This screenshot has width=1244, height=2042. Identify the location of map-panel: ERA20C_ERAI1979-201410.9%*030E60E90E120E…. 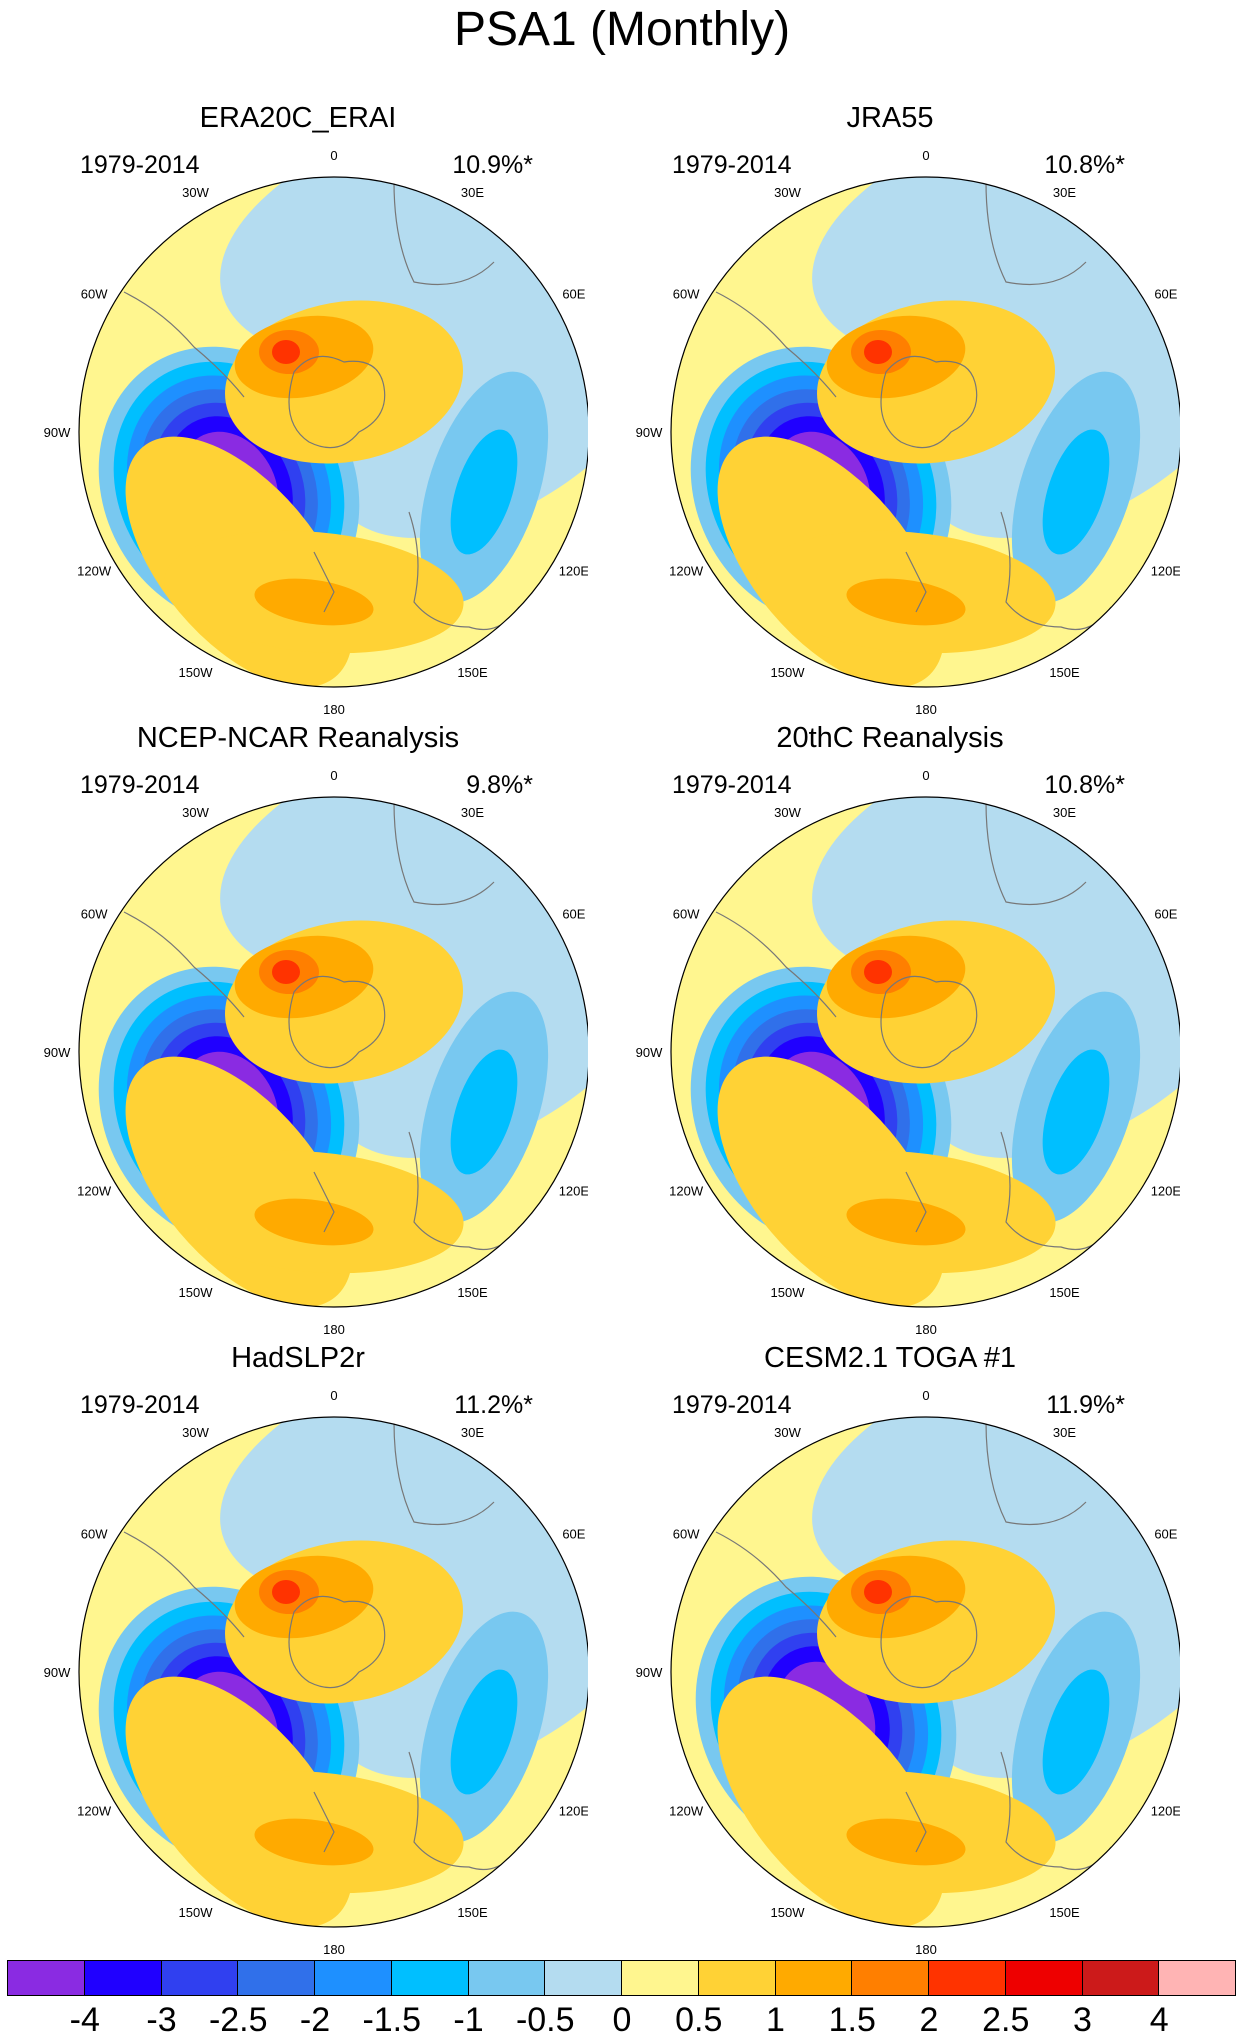
(298, 410).